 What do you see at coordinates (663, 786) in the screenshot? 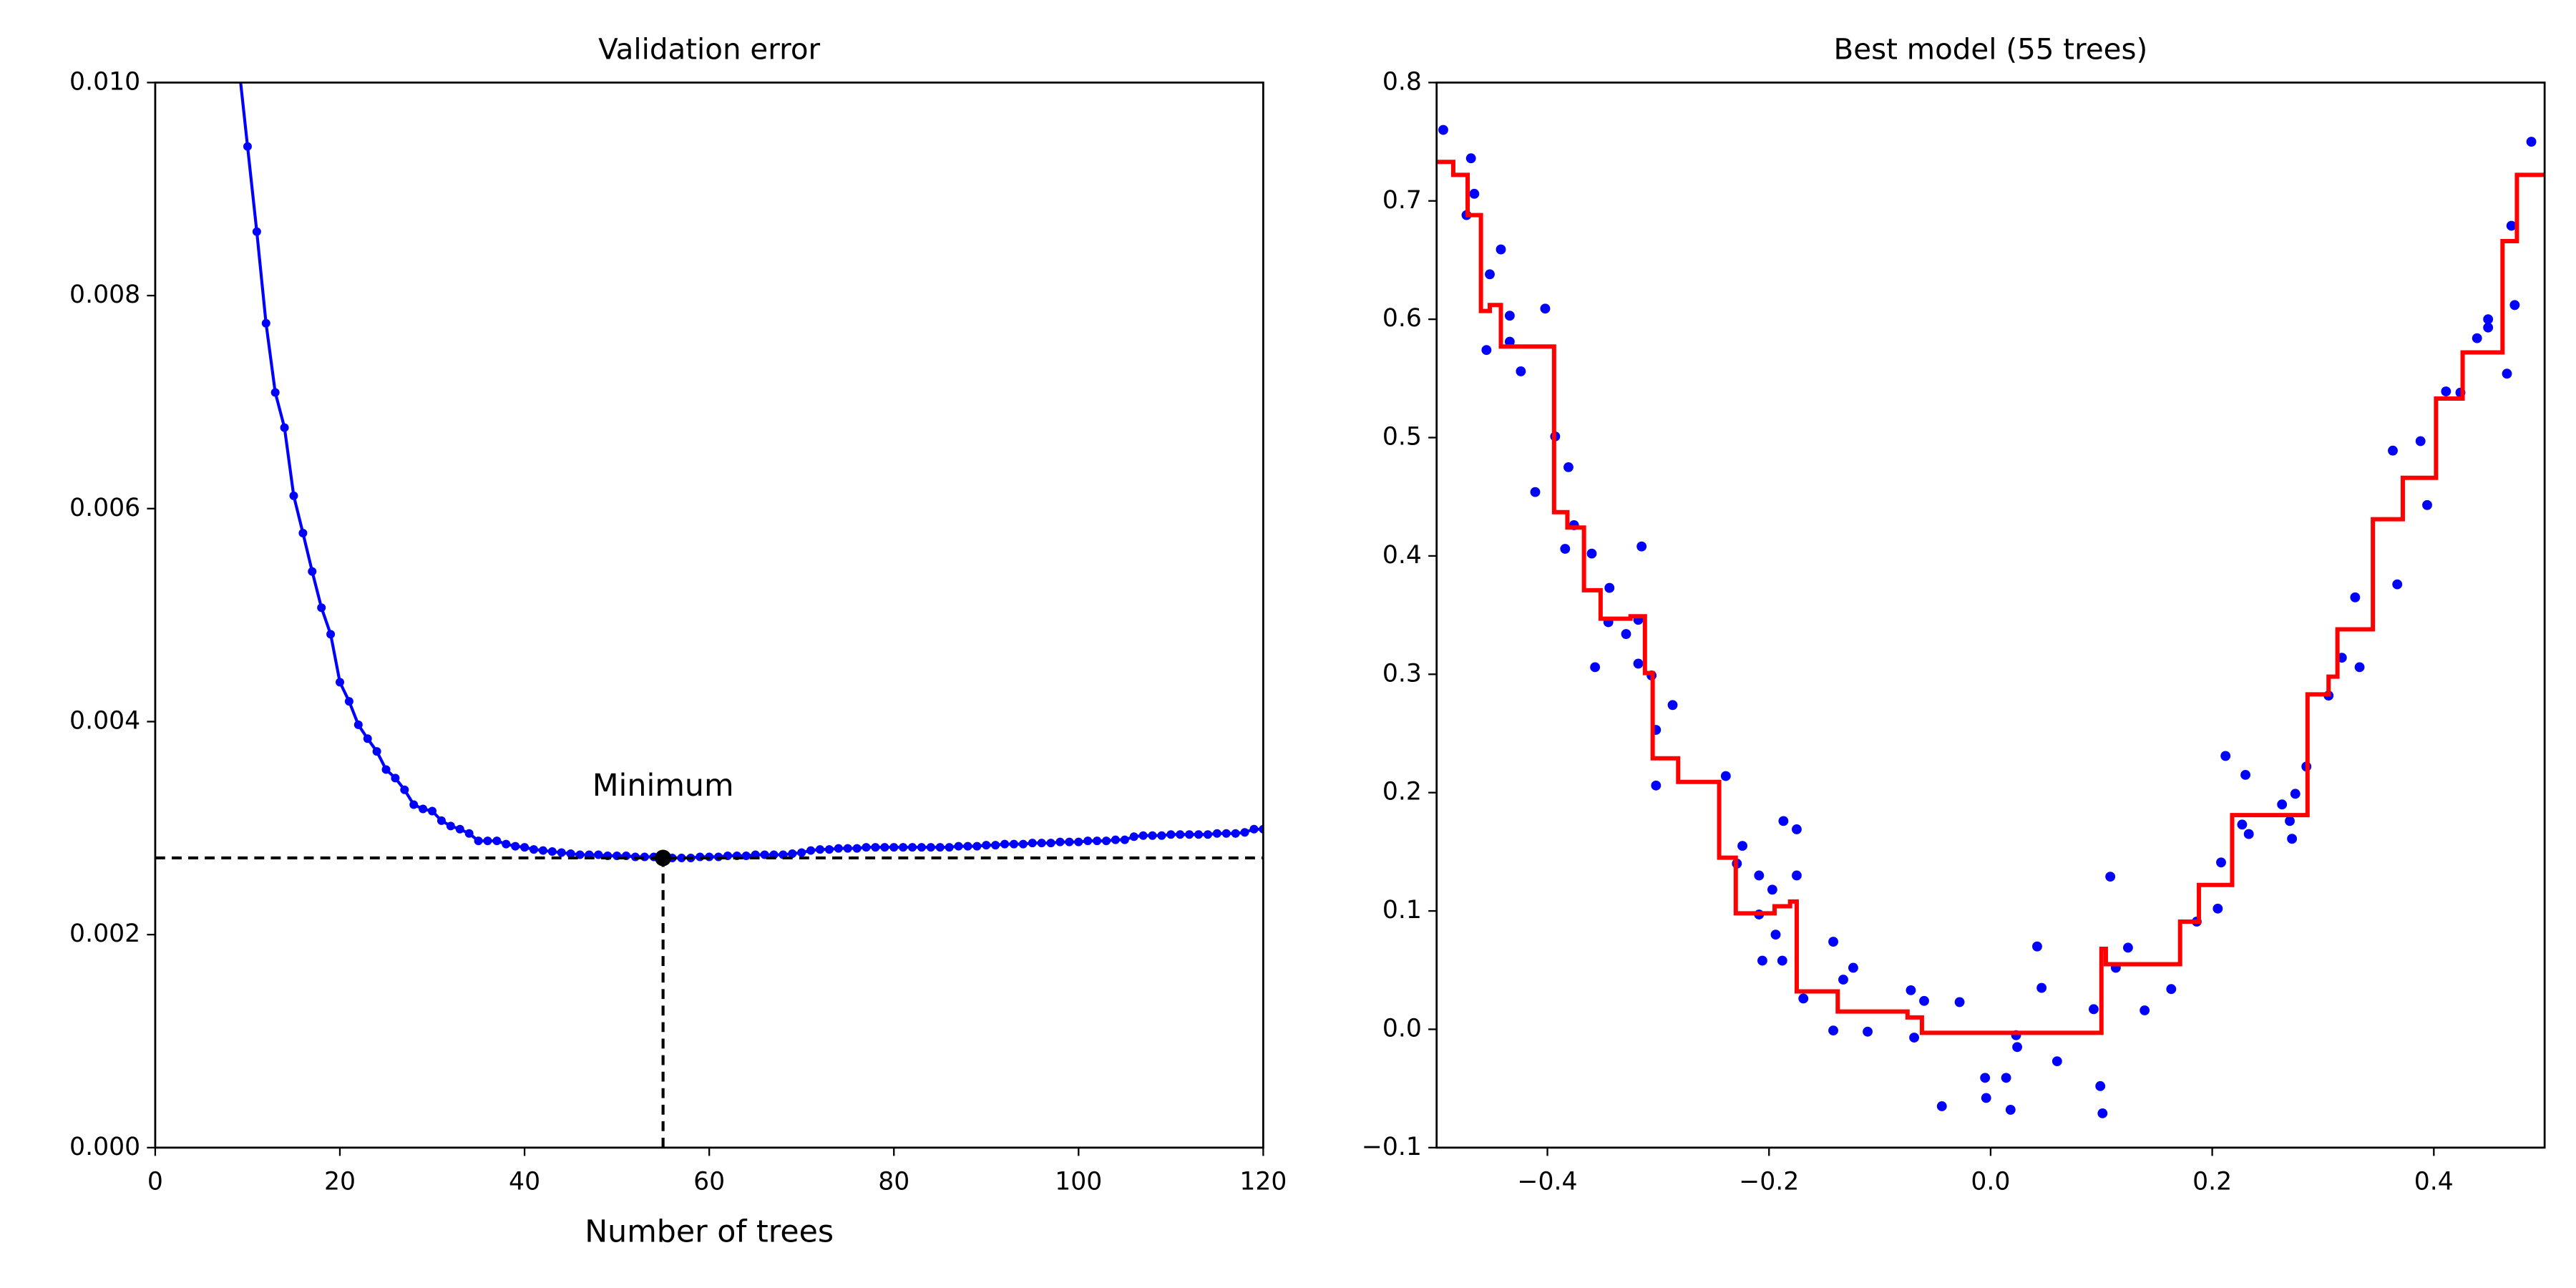
I see `annotation: Minimum` at bounding box center [663, 786].